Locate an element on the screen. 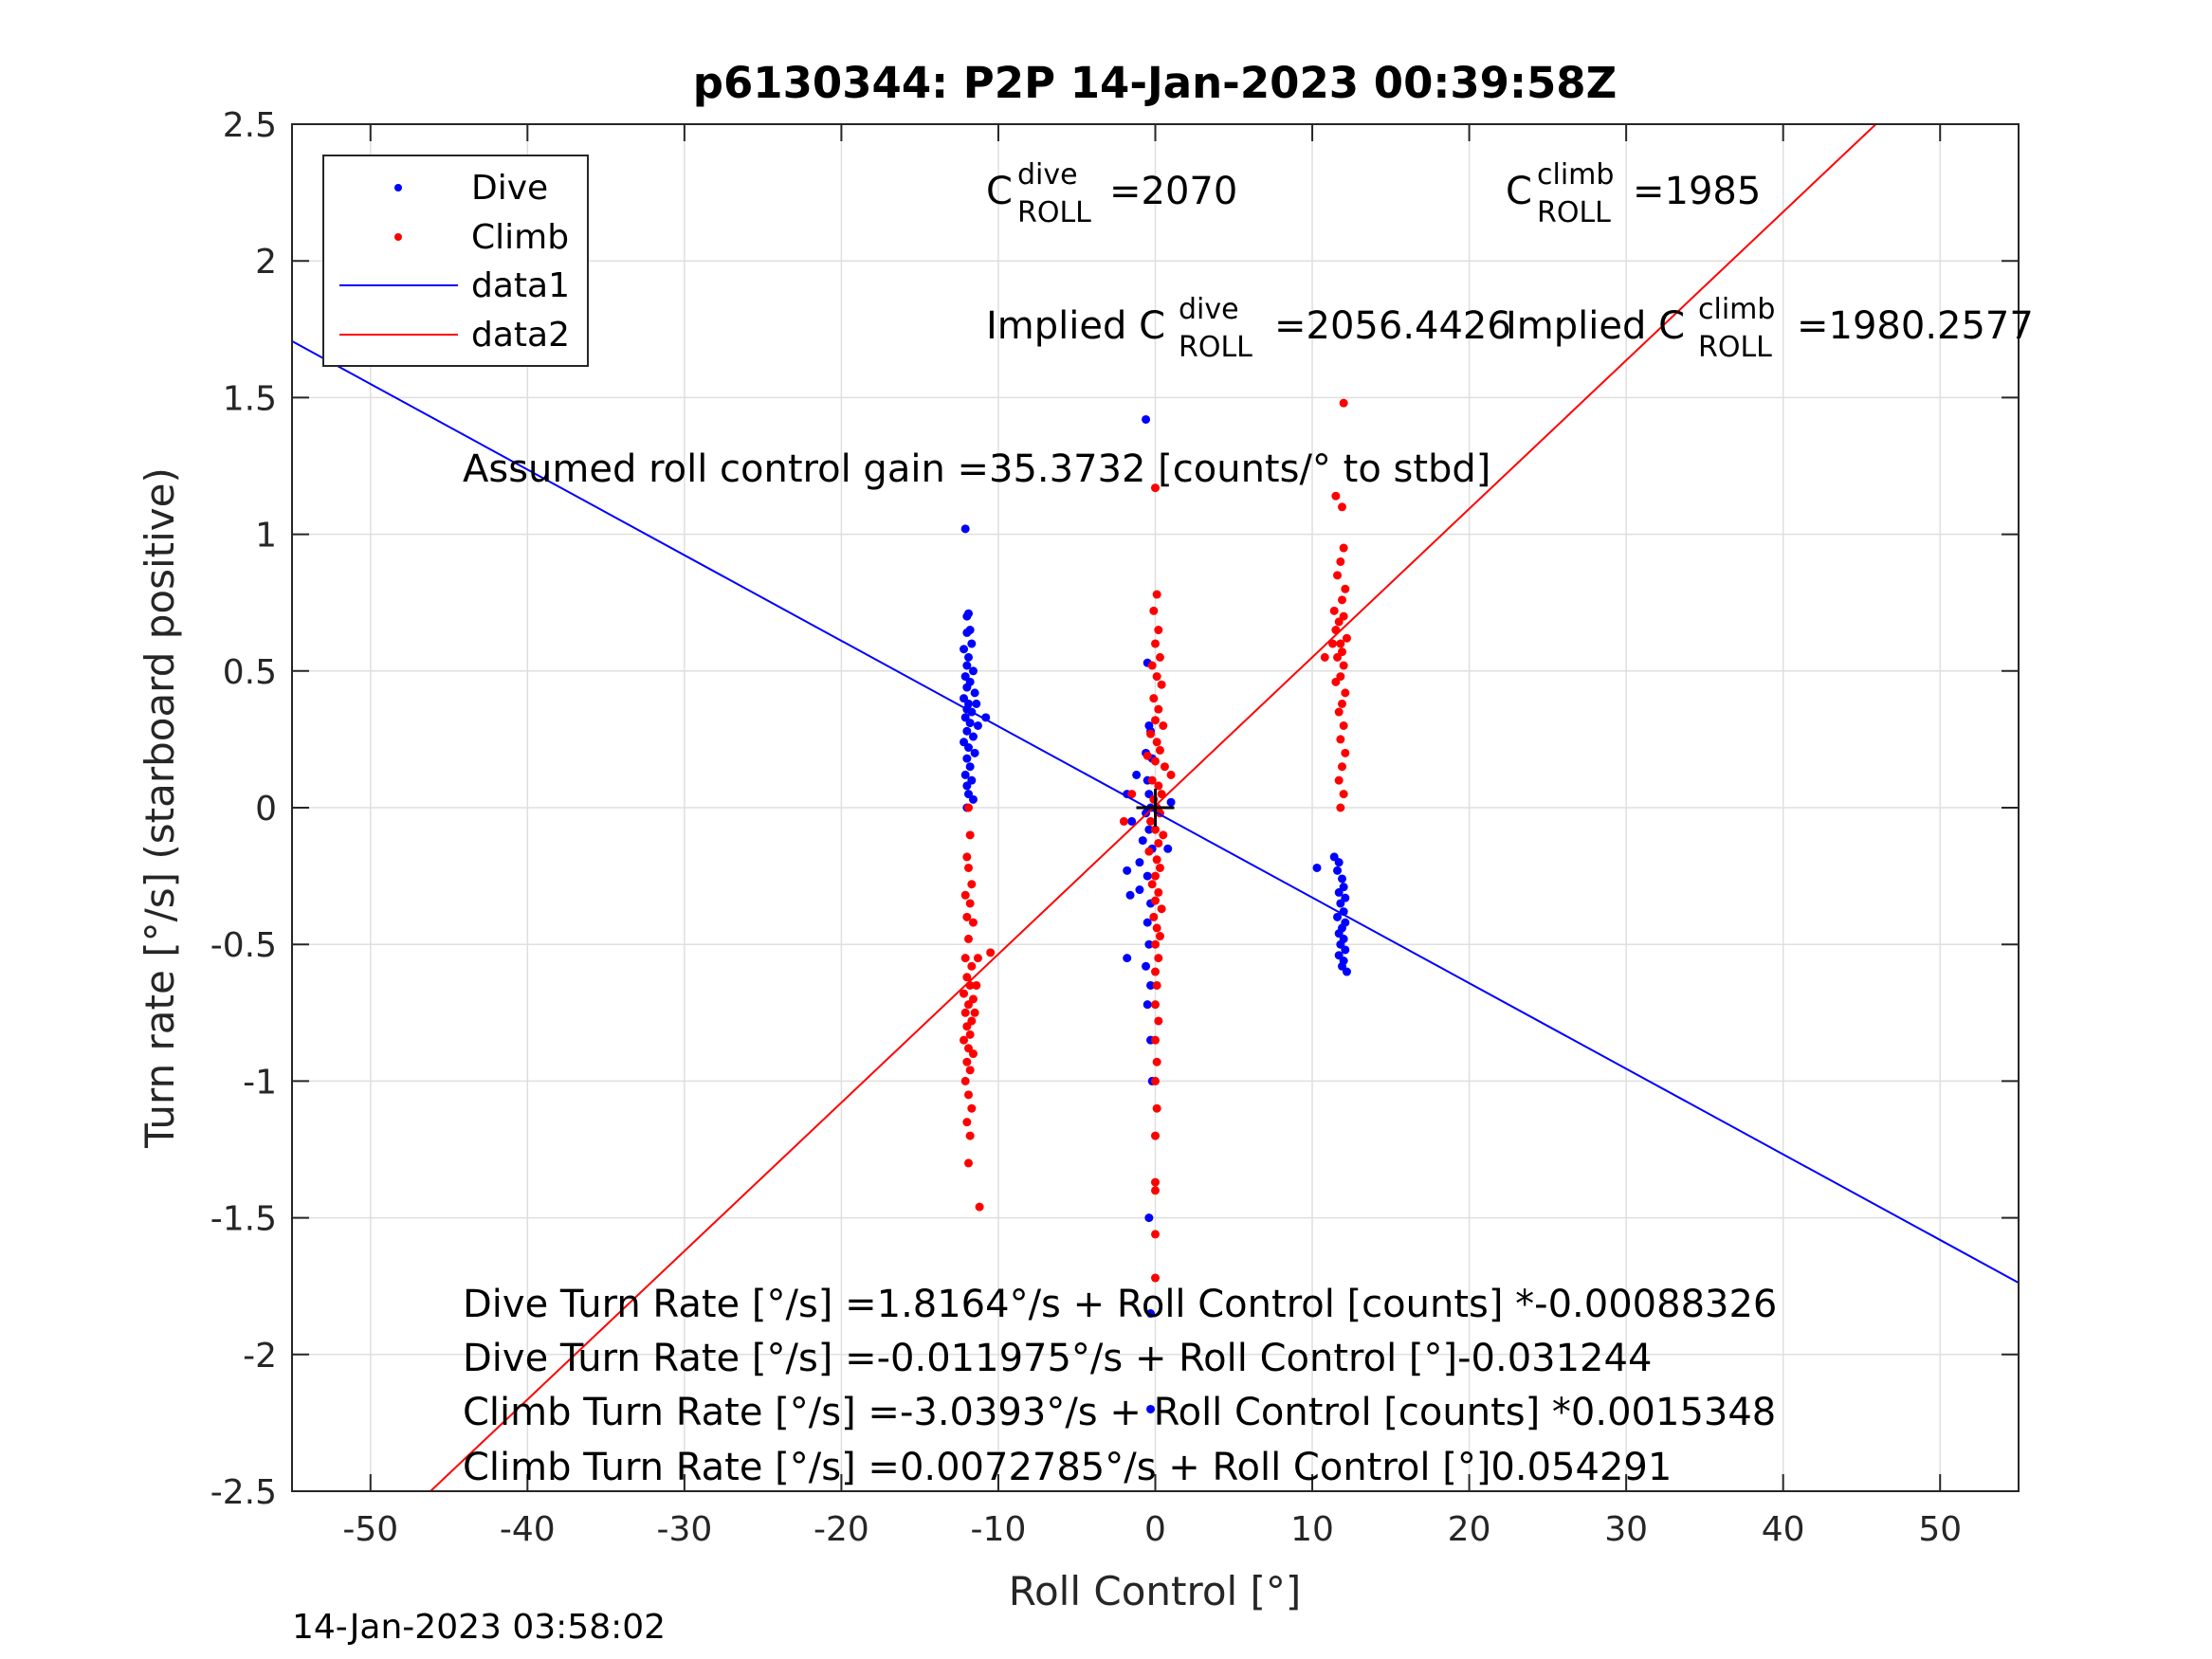  x-axis-label: Roll Control [°] is located at coordinates (1155, 1591).